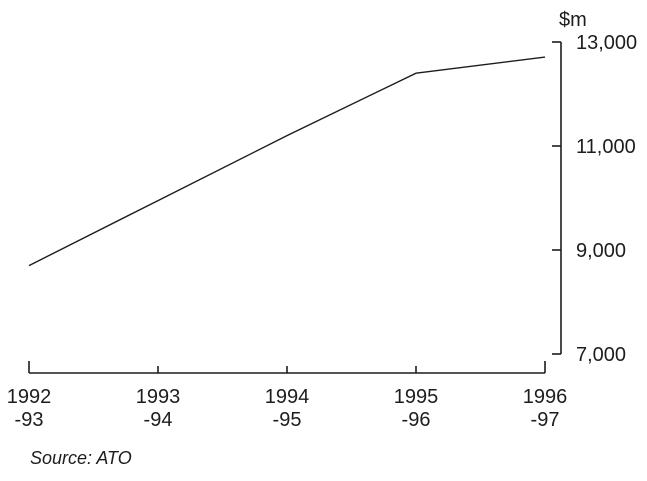 This screenshot has height=481, width=647. What do you see at coordinates (29, 420) in the screenshot?
I see `x-axis-label-1992b: -93` at bounding box center [29, 420].